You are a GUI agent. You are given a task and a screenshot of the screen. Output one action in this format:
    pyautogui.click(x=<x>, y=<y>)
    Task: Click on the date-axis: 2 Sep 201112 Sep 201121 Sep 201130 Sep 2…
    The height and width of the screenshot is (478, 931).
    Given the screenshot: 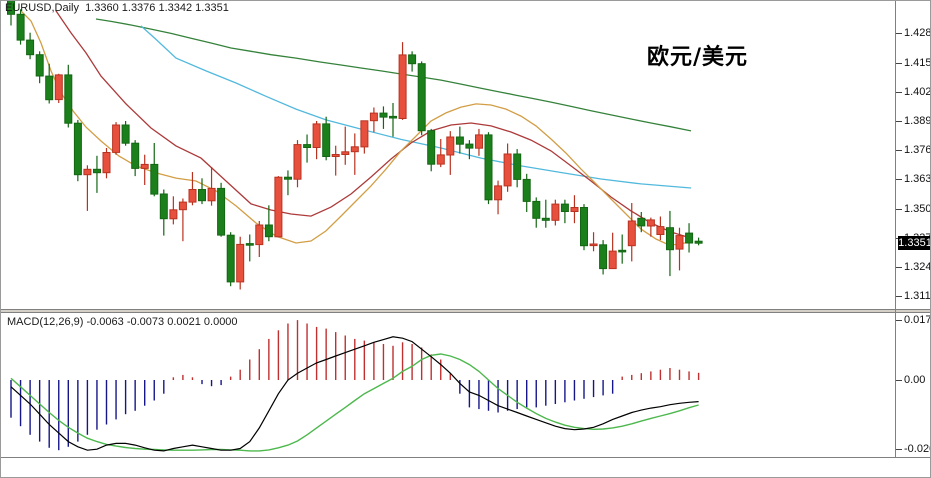 What is the action you would take?
    pyautogui.click(x=465, y=467)
    